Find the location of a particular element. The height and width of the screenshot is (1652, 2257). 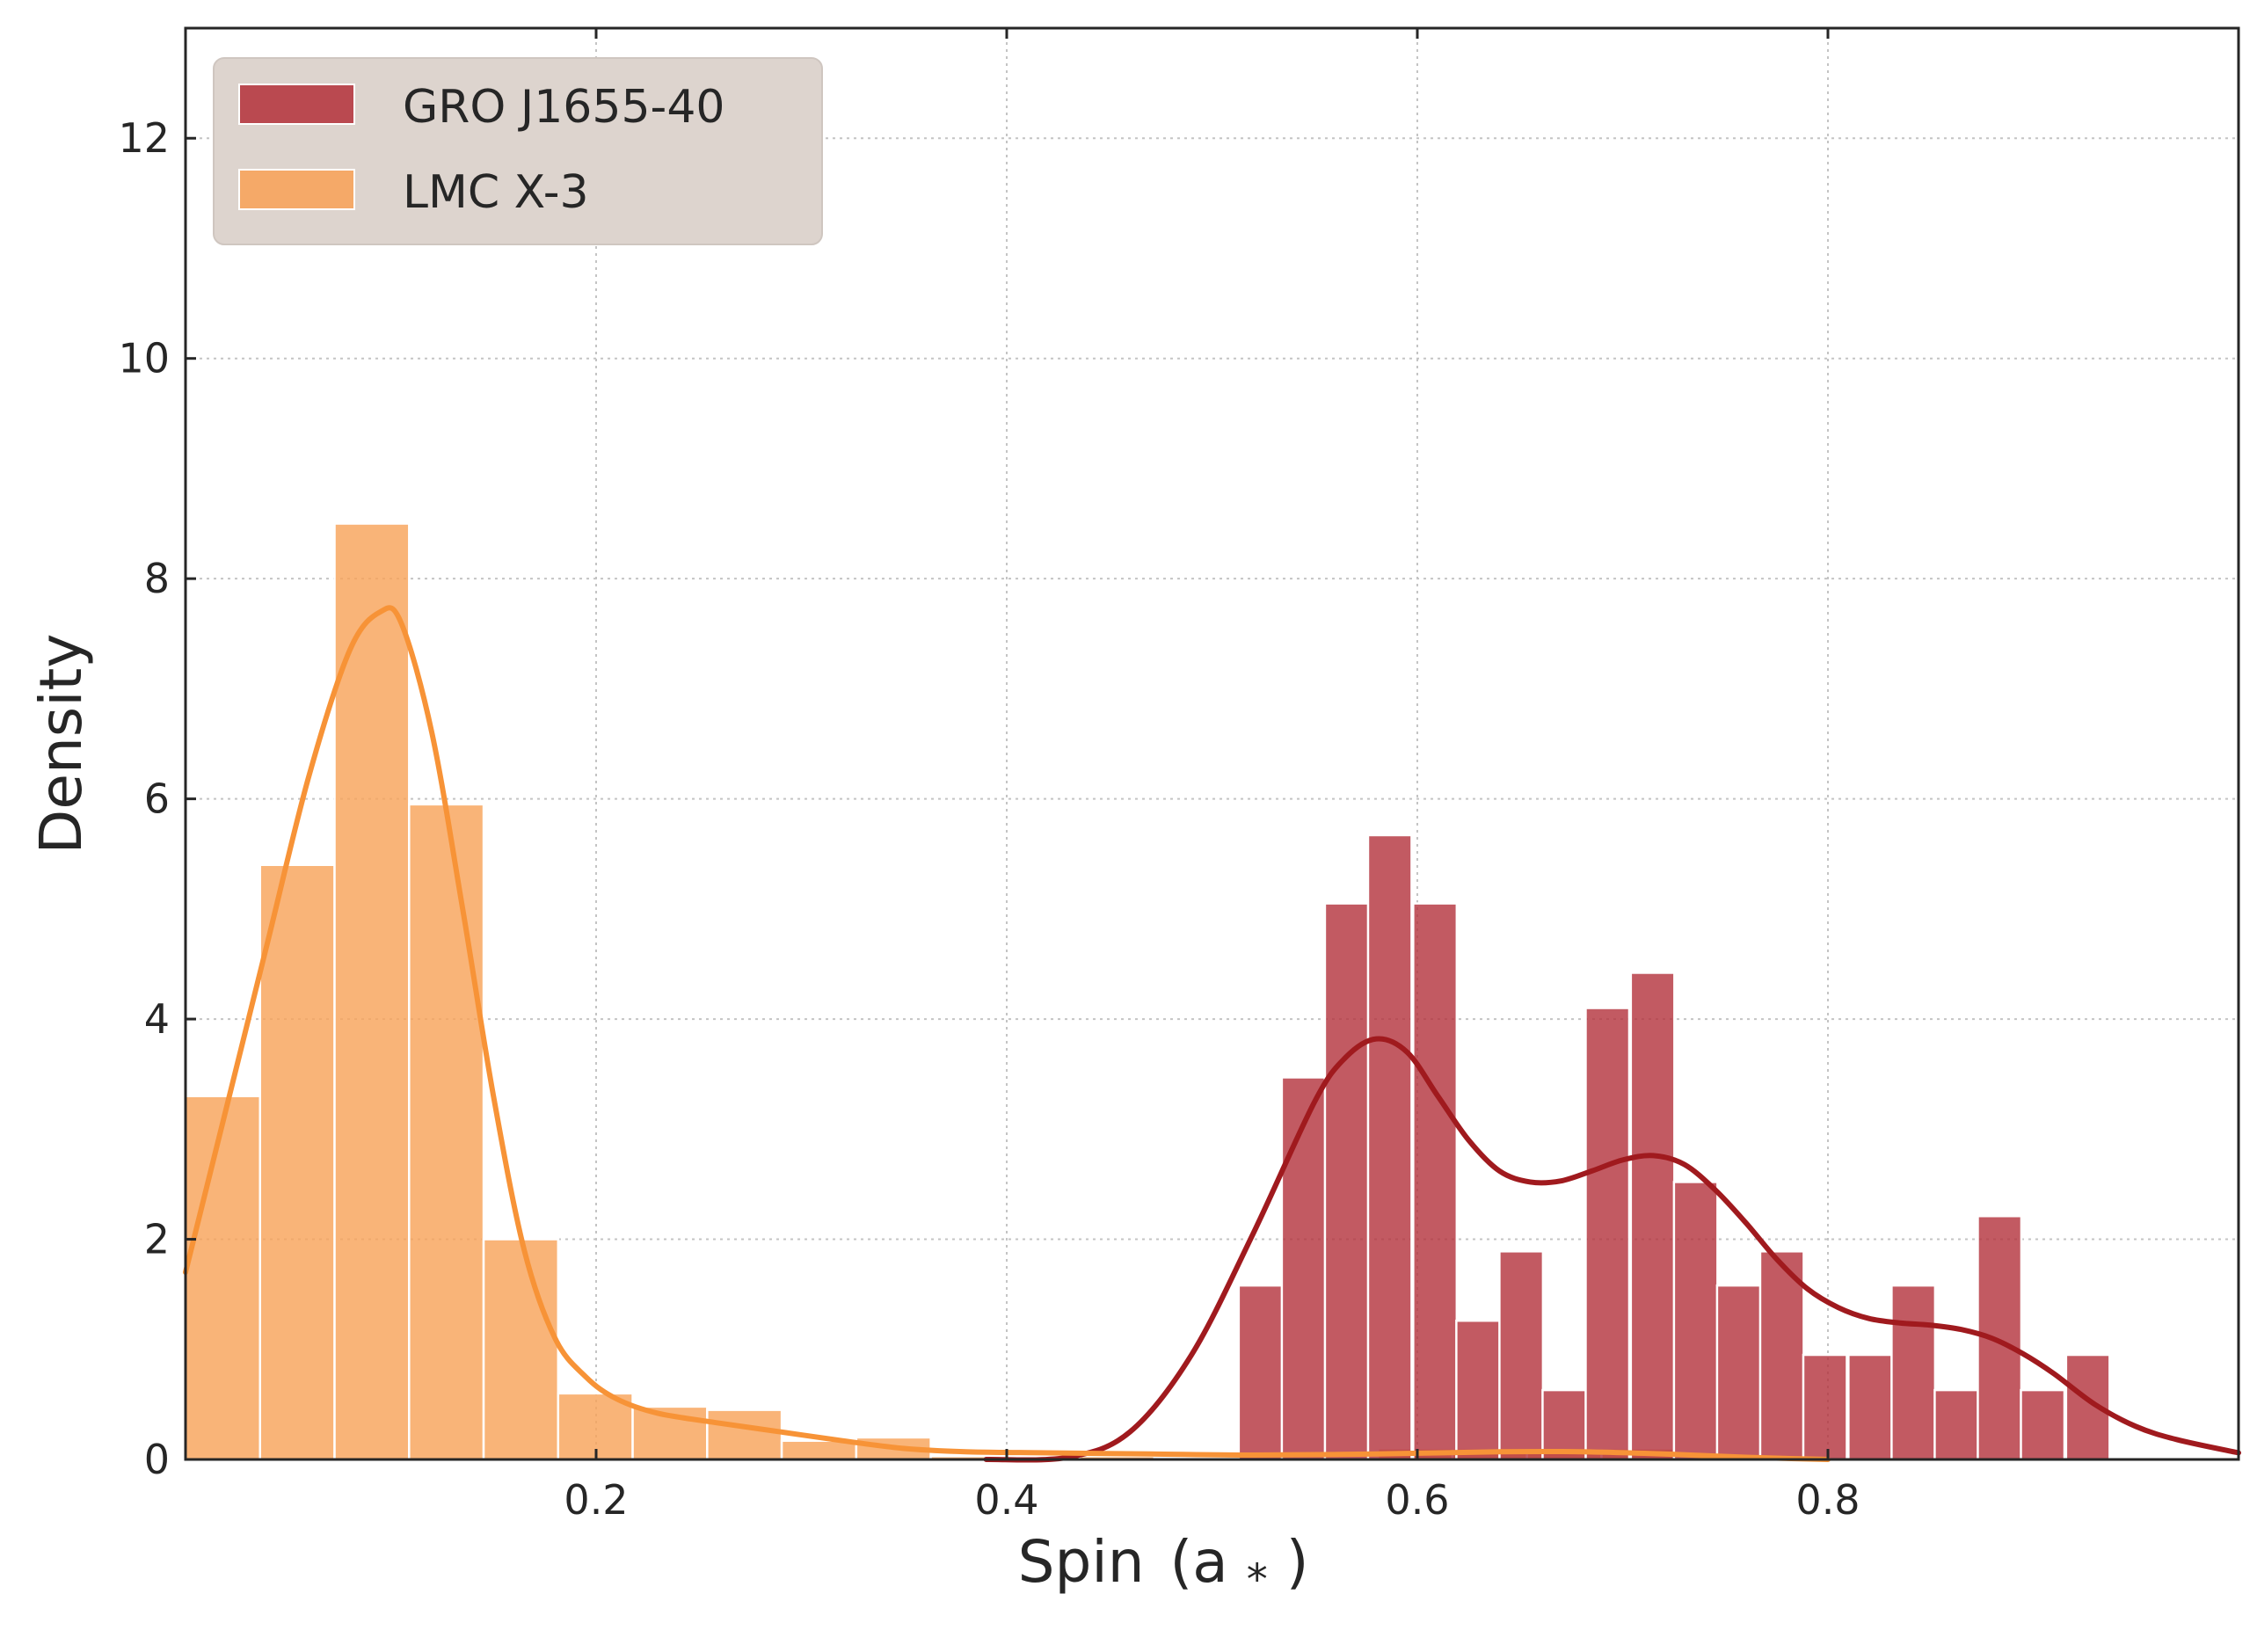

legend-swatch-lmc-x3 is located at coordinates (296, 189).